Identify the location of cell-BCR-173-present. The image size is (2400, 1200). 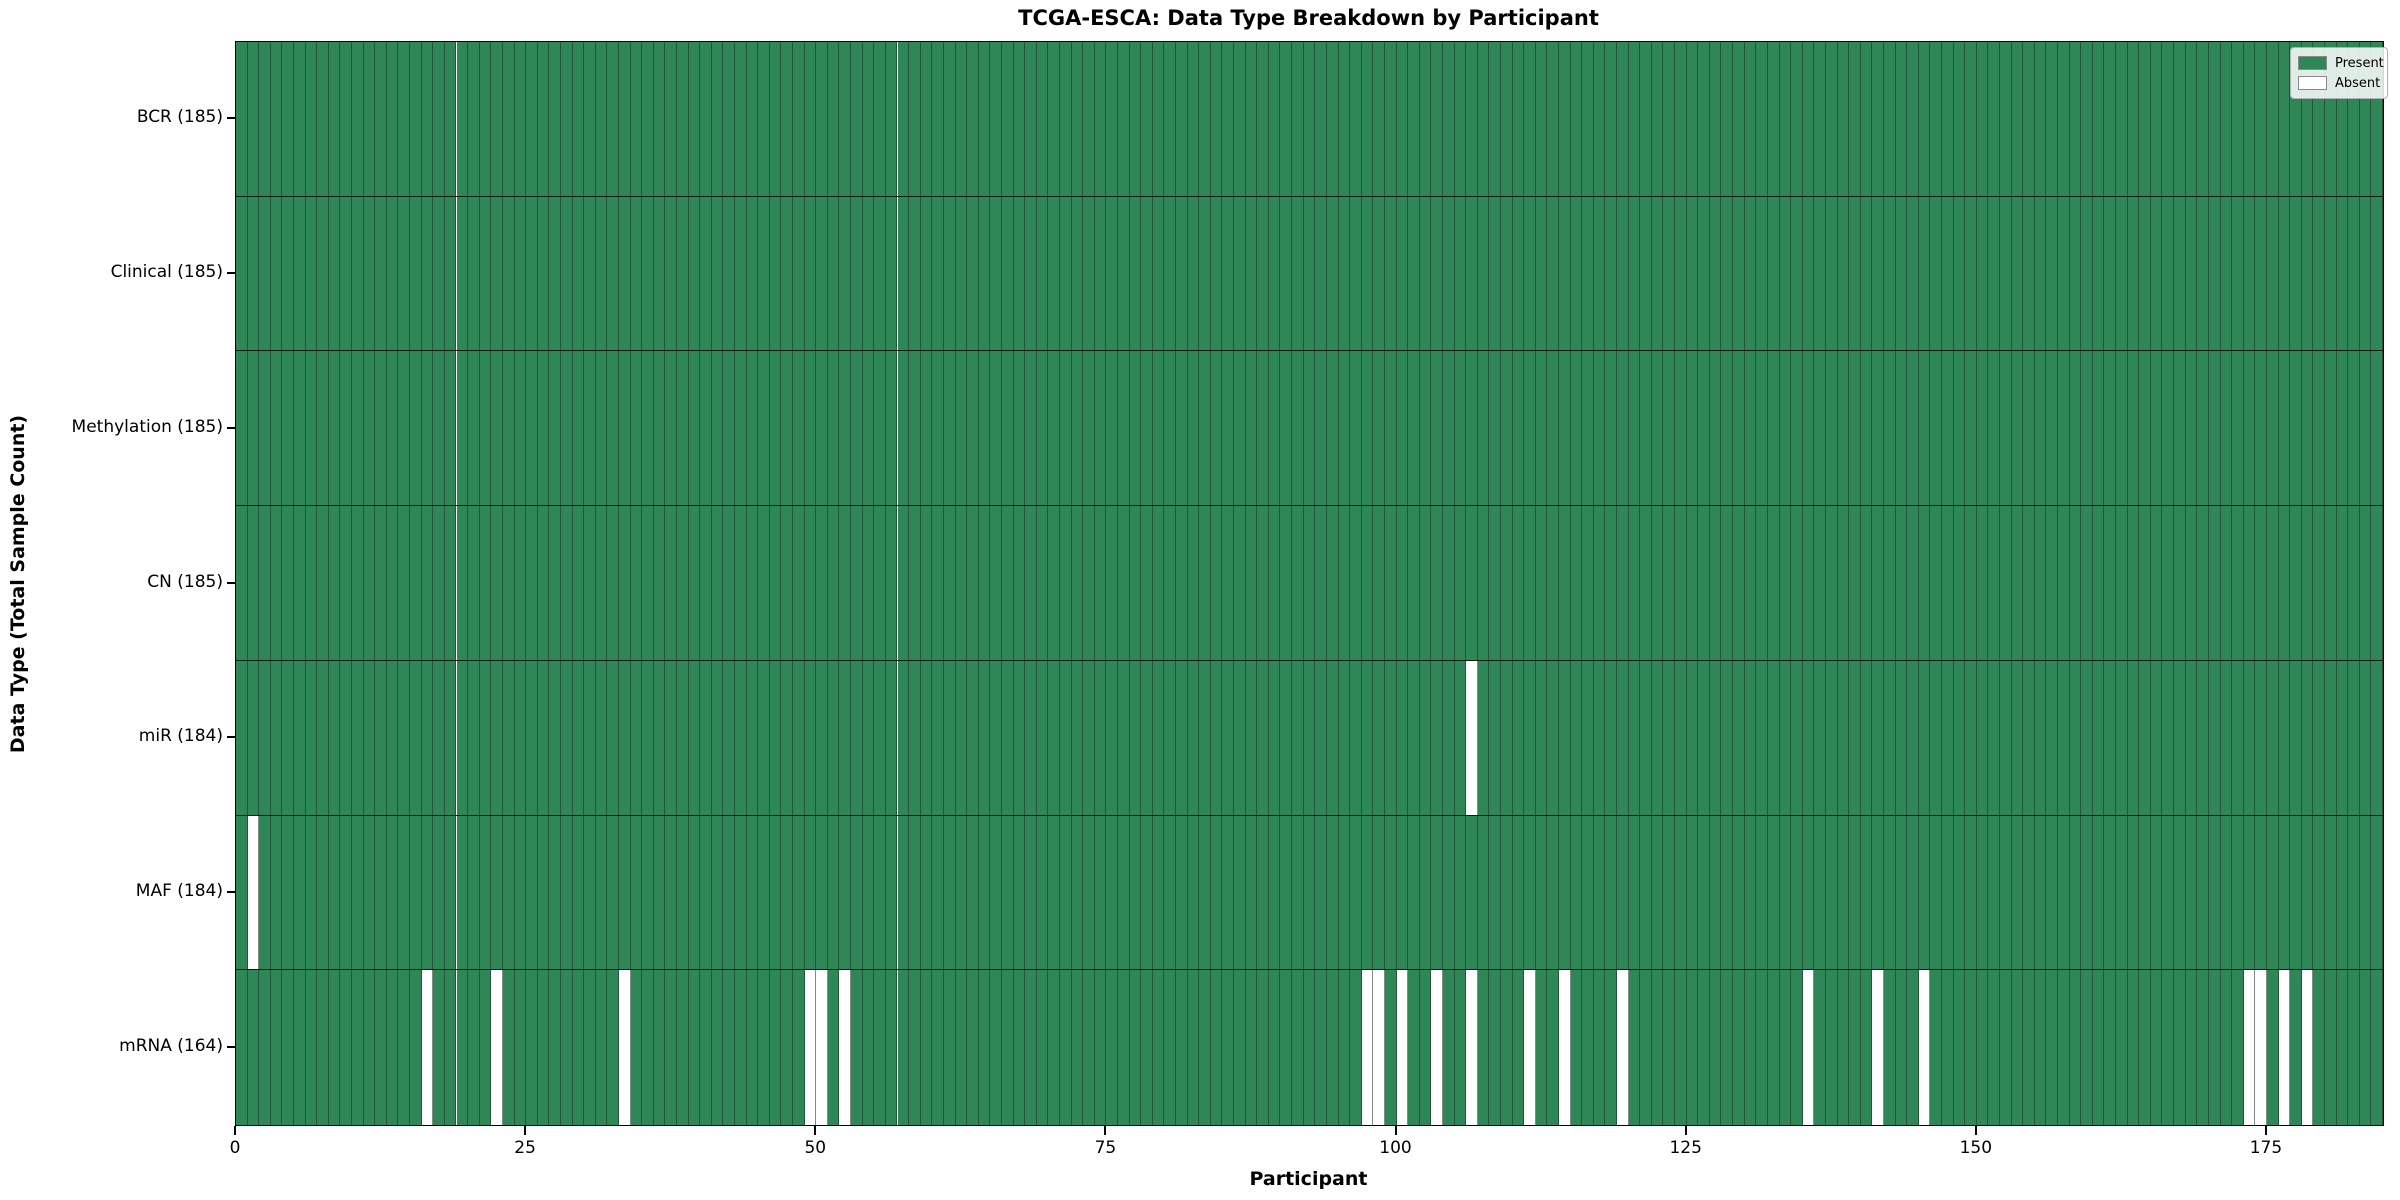
(2249, 119).